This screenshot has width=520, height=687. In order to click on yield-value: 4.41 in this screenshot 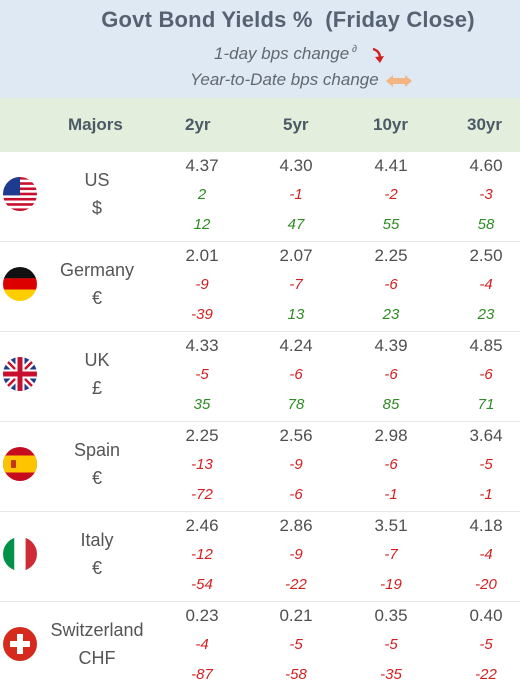, I will do `click(391, 165)`.